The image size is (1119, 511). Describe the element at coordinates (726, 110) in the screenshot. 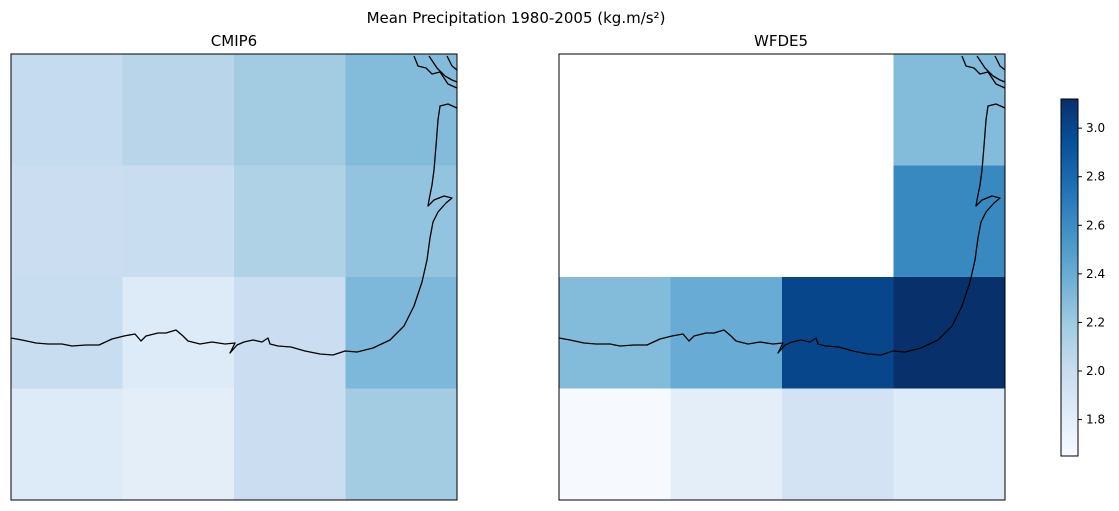

I see `wfde5-cell-r0-c1` at that location.